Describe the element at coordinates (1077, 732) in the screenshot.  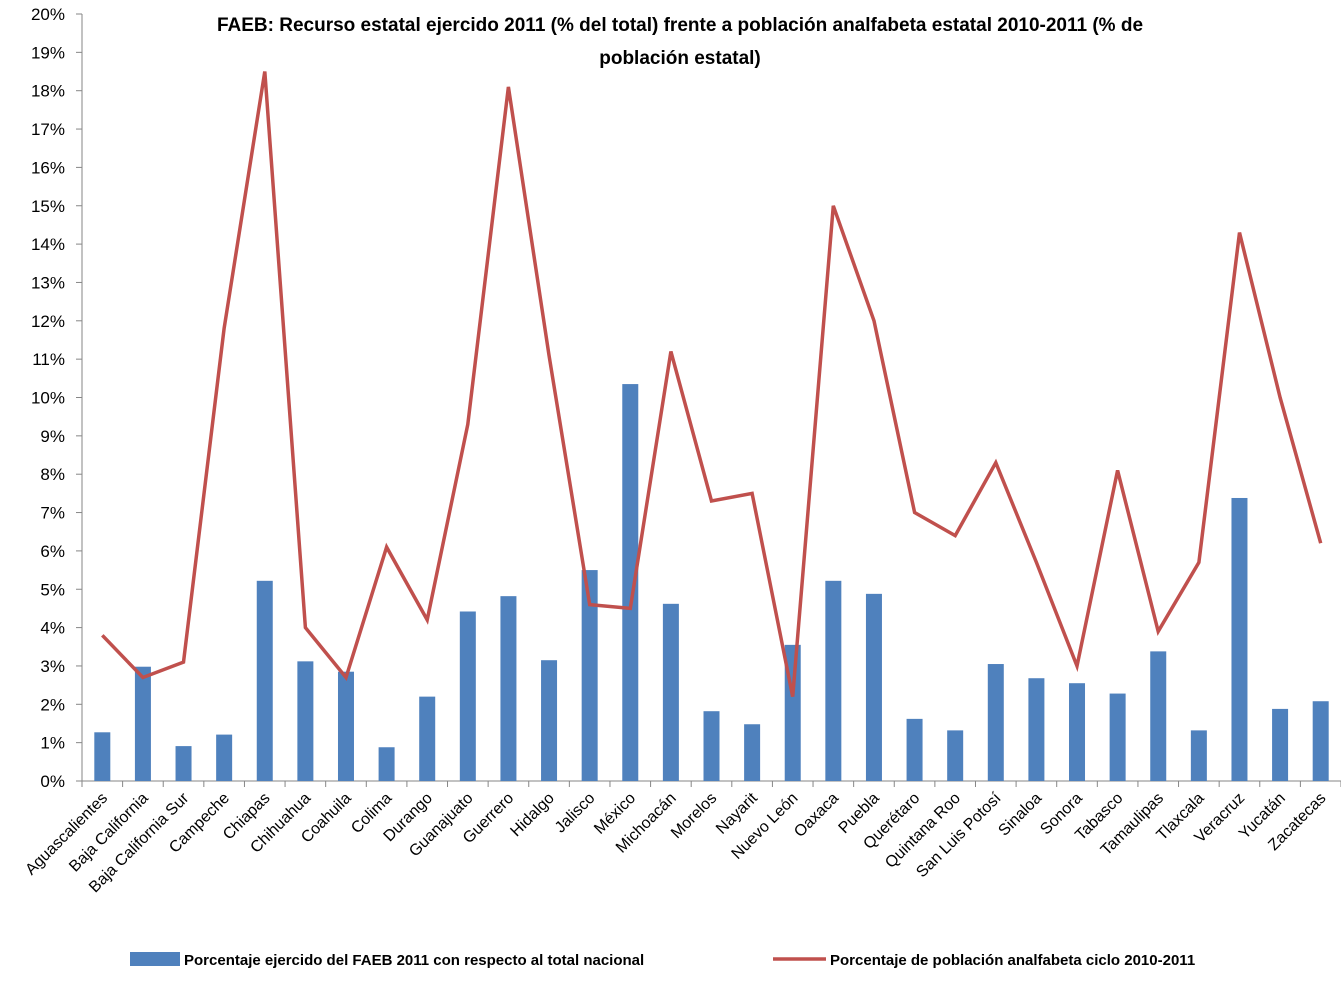
I see `bar-sonora` at that location.